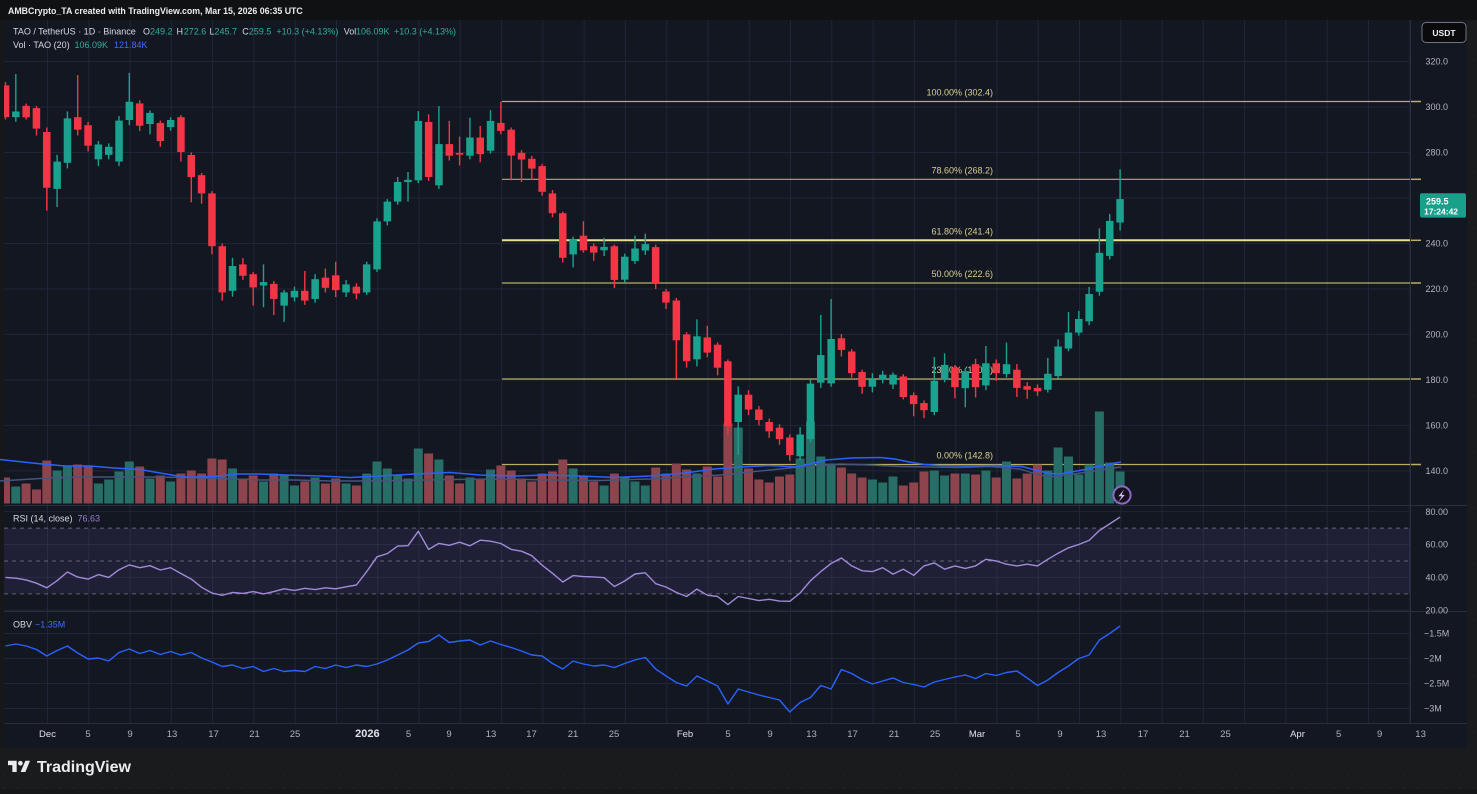 Image resolution: width=1477 pixels, height=794 pixels. I want to click on svg-text: O, so click(146, 32).